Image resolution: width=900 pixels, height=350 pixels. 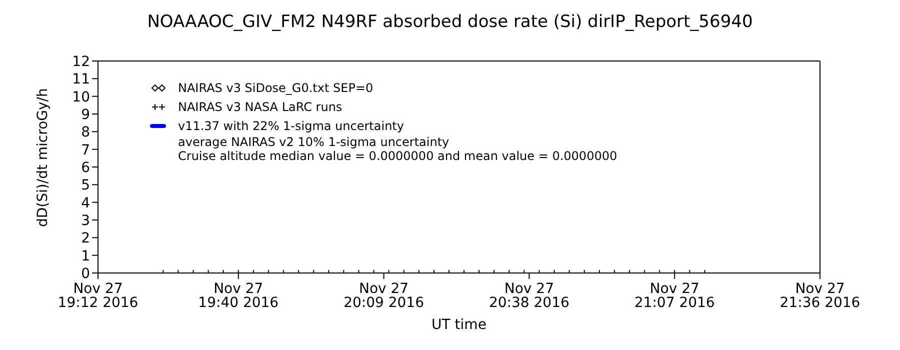 What do you see at coordinates (85, 150) in the screenshot?
I see `y-tick-label: 7` at bounding box center [85, 150].